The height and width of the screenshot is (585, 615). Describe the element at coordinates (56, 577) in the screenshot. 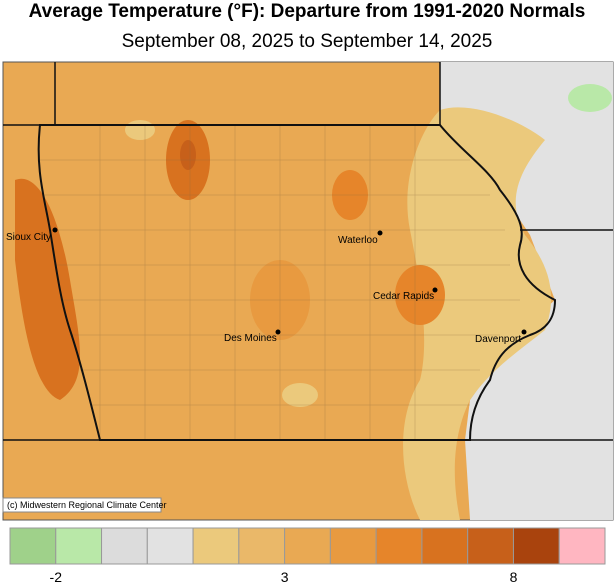

I see `legend-tick-label: -2` at that location.